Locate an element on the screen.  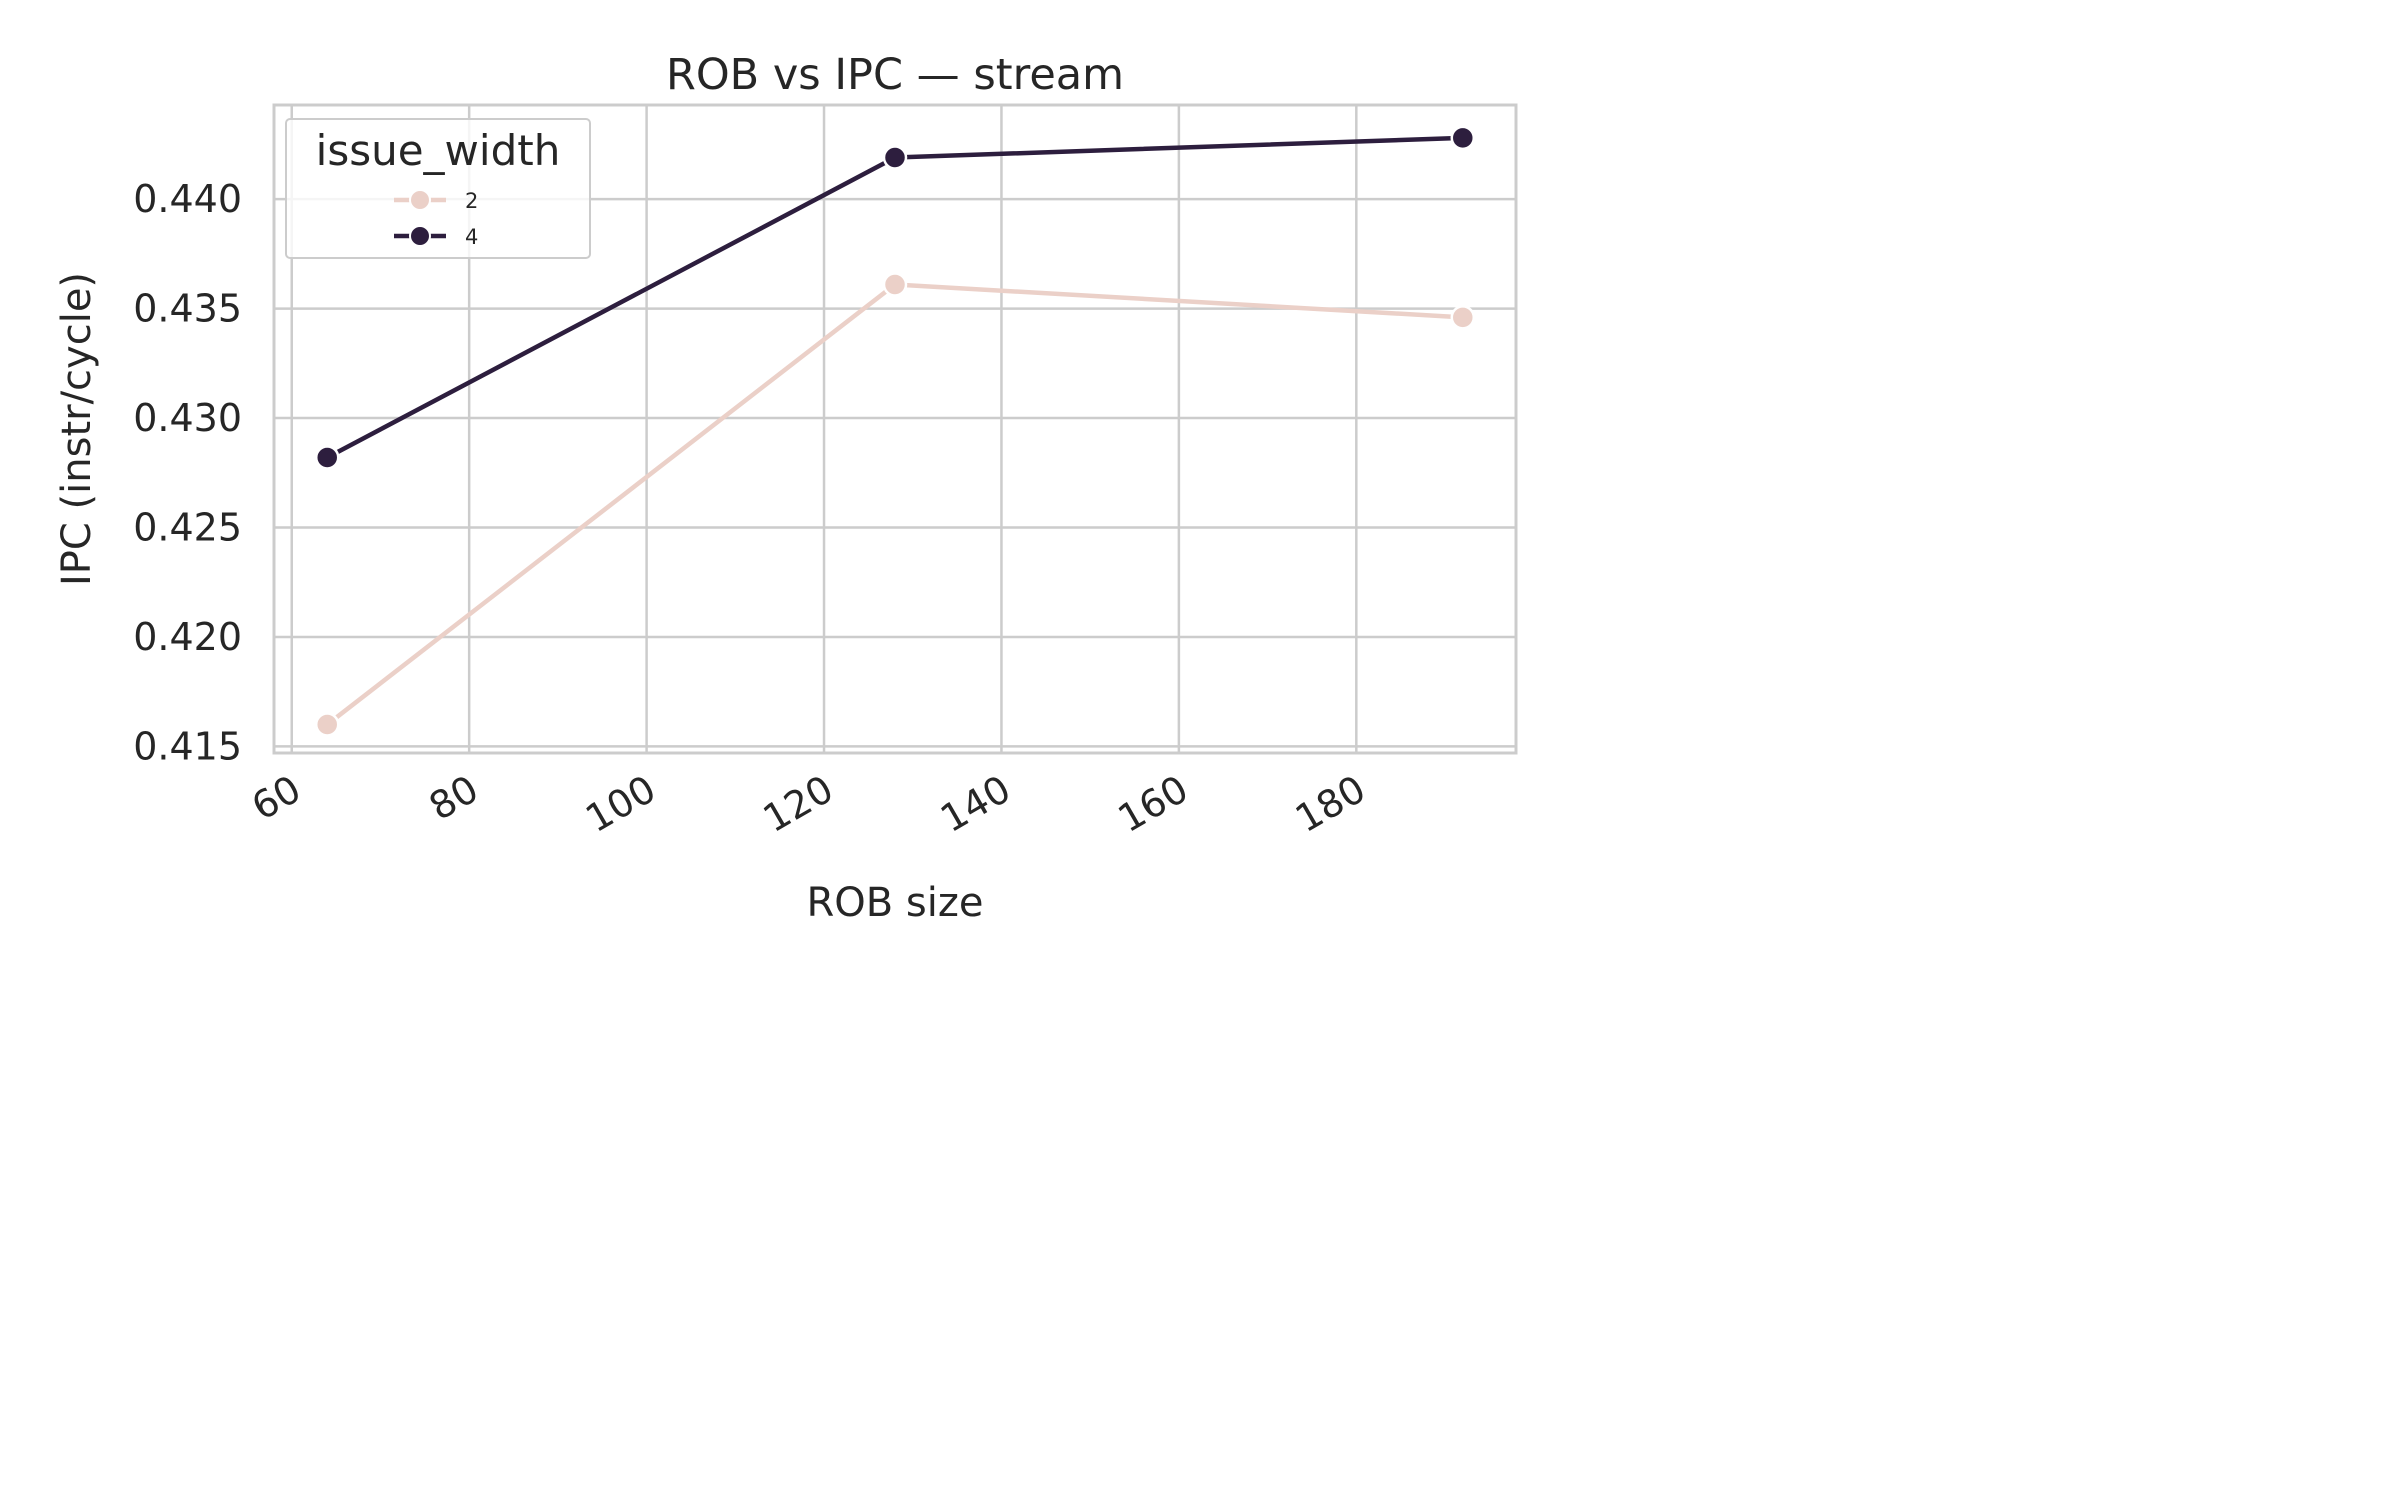
legend-entry: 2 is located at coordinates (436, 201).